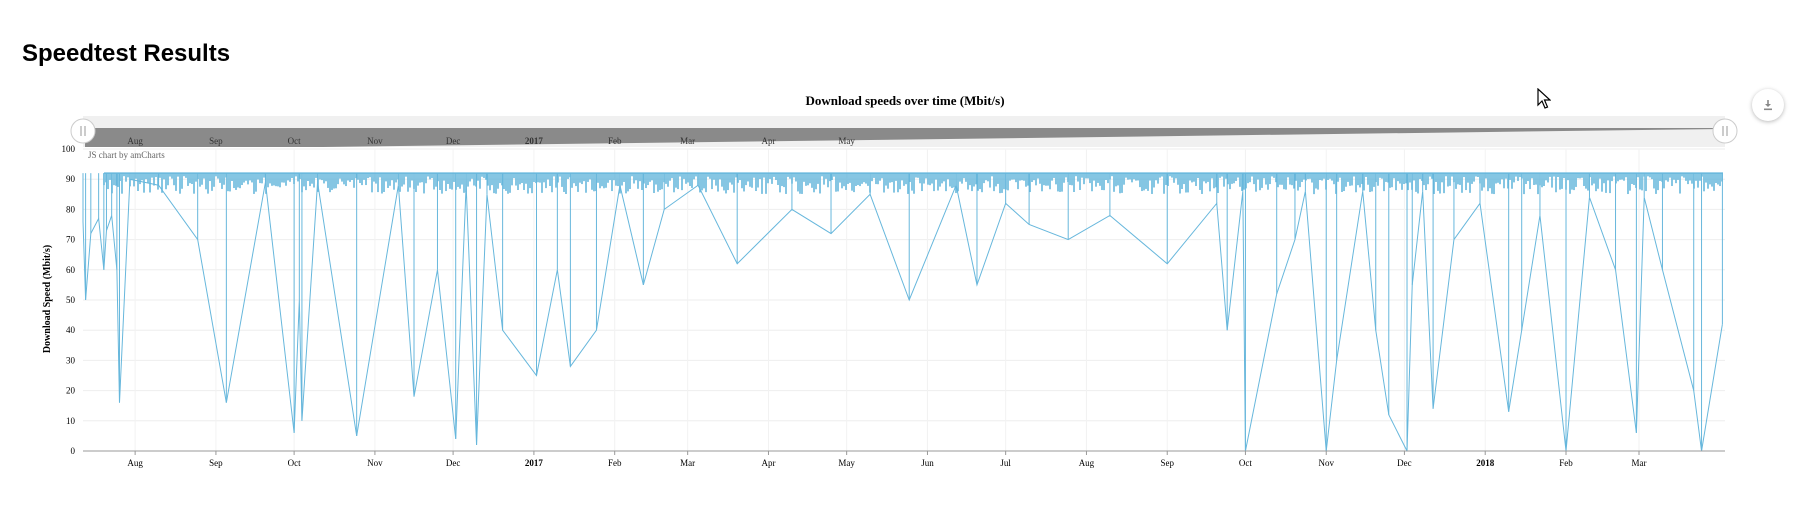  I want to click on y-tick-label: 70, so click(71, 240).